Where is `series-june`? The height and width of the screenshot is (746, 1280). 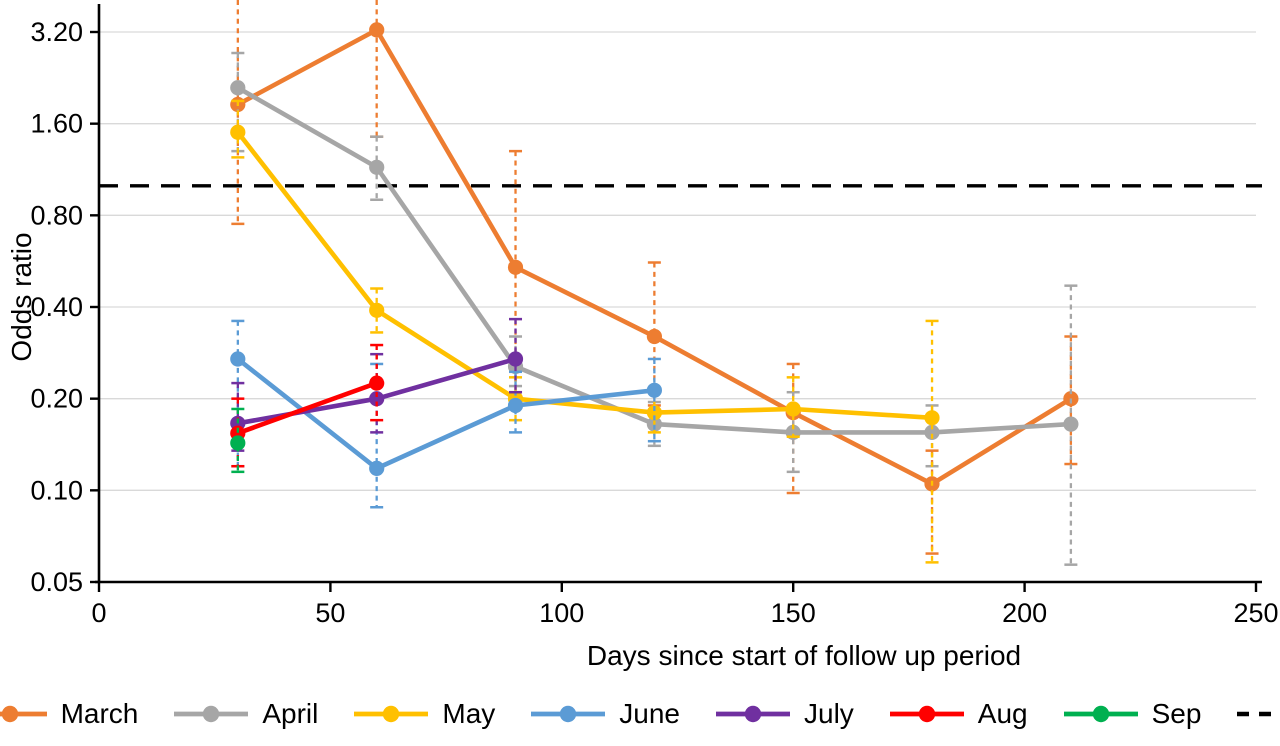 series-june is located at coordinates (446, 414).